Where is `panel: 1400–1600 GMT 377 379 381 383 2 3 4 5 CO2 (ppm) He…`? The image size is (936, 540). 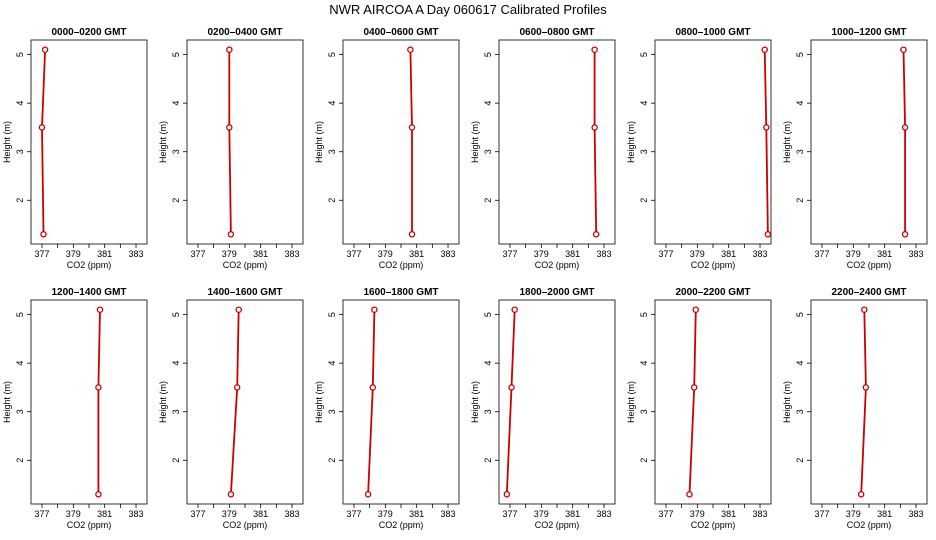
panel: 1400–1600 GMT 377 379 381 383 2 3 4 5 CO2 (ppm) He… is located at coordinates (231, 408).